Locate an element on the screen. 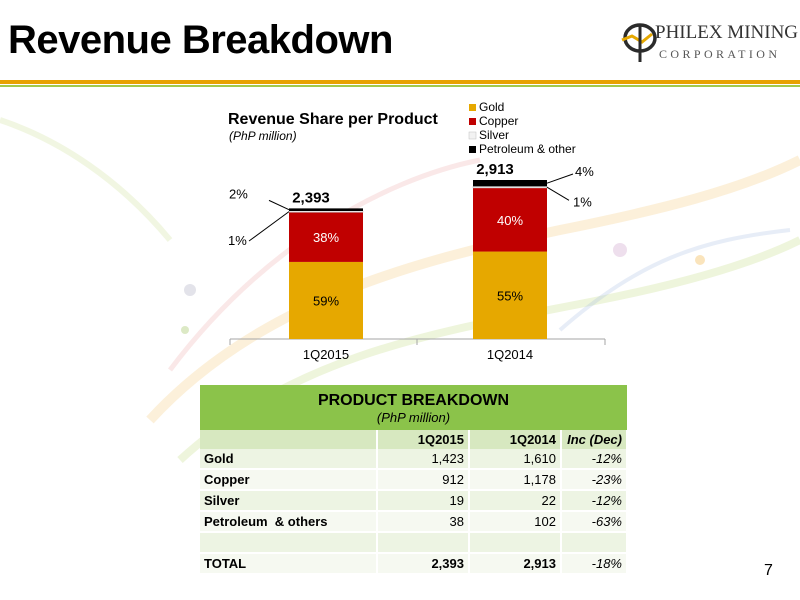 The image size is (800, 600). row-label: Copper is located at coordinates (289, 480).